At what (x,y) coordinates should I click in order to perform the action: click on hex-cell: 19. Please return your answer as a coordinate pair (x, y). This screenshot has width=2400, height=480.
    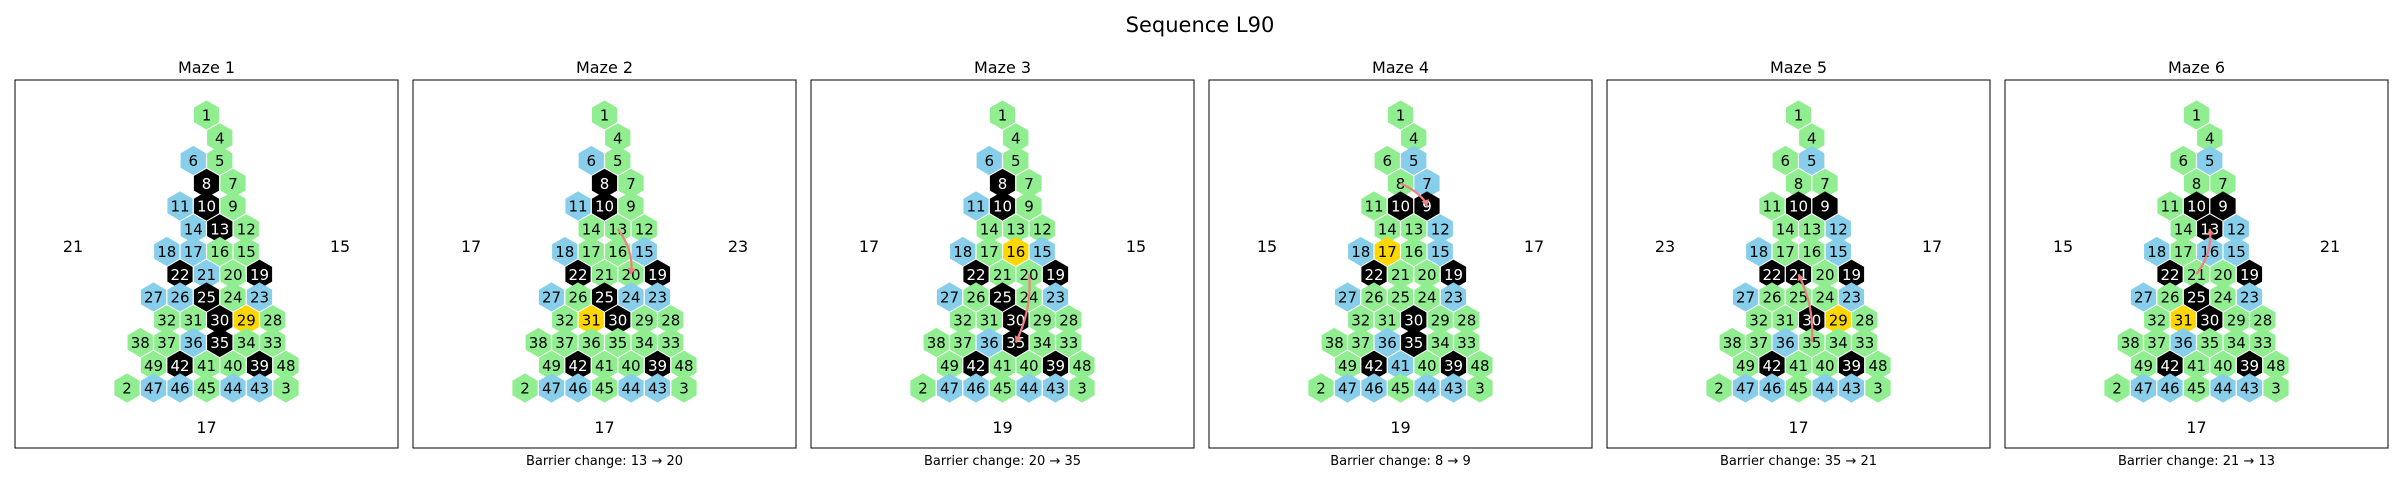
    Looking at the image, I should click on (657, 274).